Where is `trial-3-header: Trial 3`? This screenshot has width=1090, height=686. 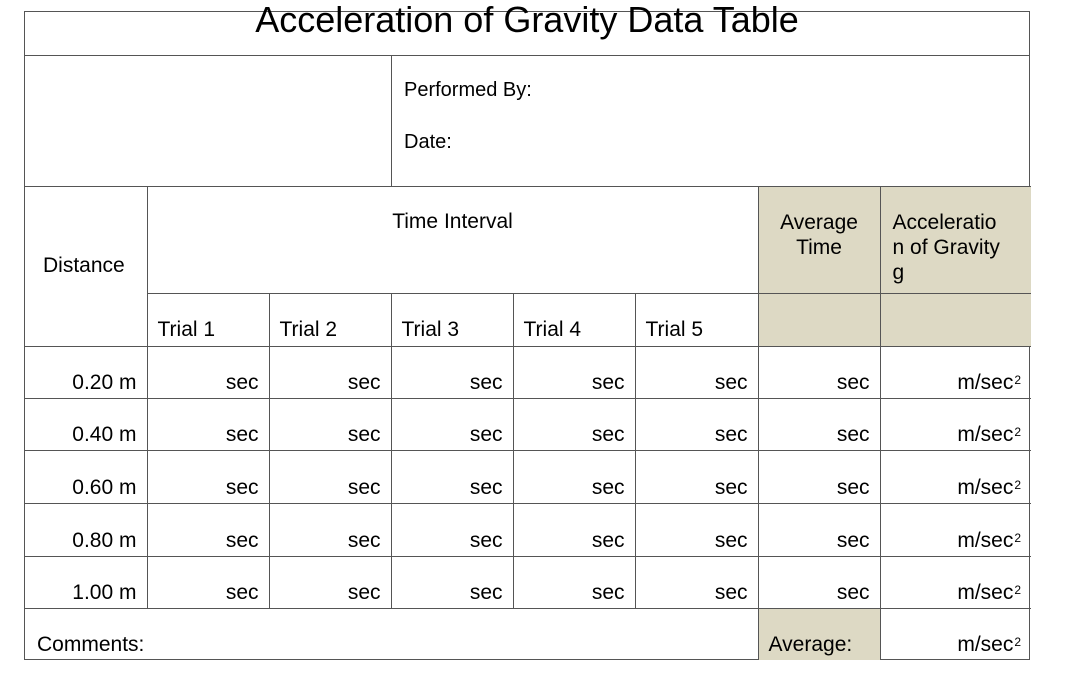
trial-3-header: Trial 3 is located at coordinates (452, 319).